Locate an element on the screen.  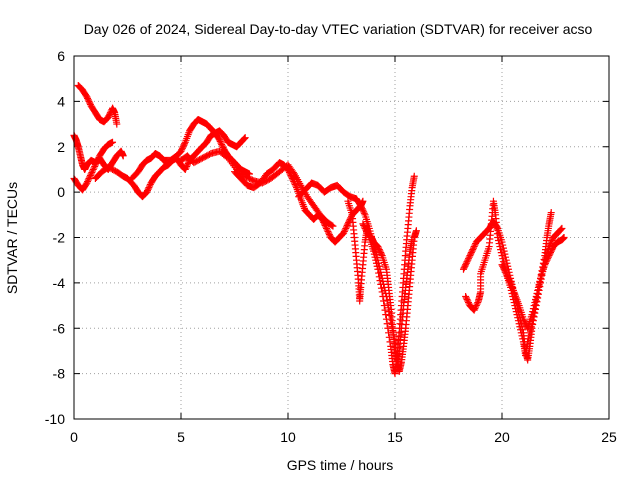
y-tick-label: -4 is located at coordinates (59, 283).